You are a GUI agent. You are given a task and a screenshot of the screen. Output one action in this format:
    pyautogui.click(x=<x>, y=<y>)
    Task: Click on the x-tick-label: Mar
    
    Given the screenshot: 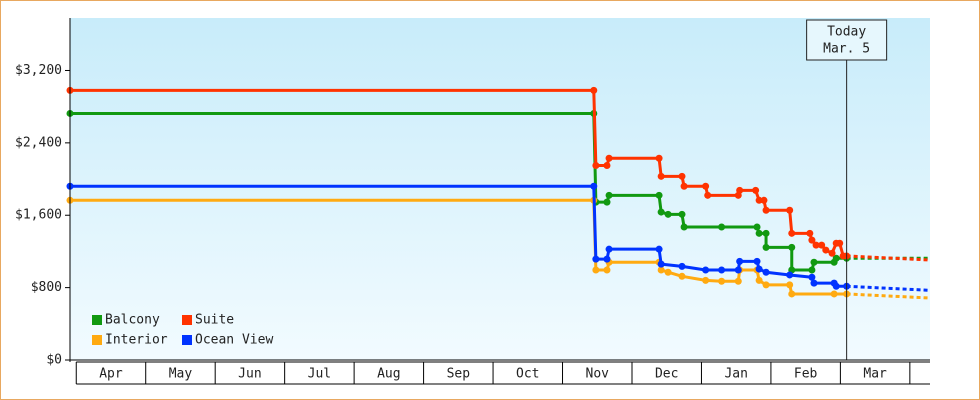 What is the action you would take?
    pyautogui.click(x=875, y=374)
    